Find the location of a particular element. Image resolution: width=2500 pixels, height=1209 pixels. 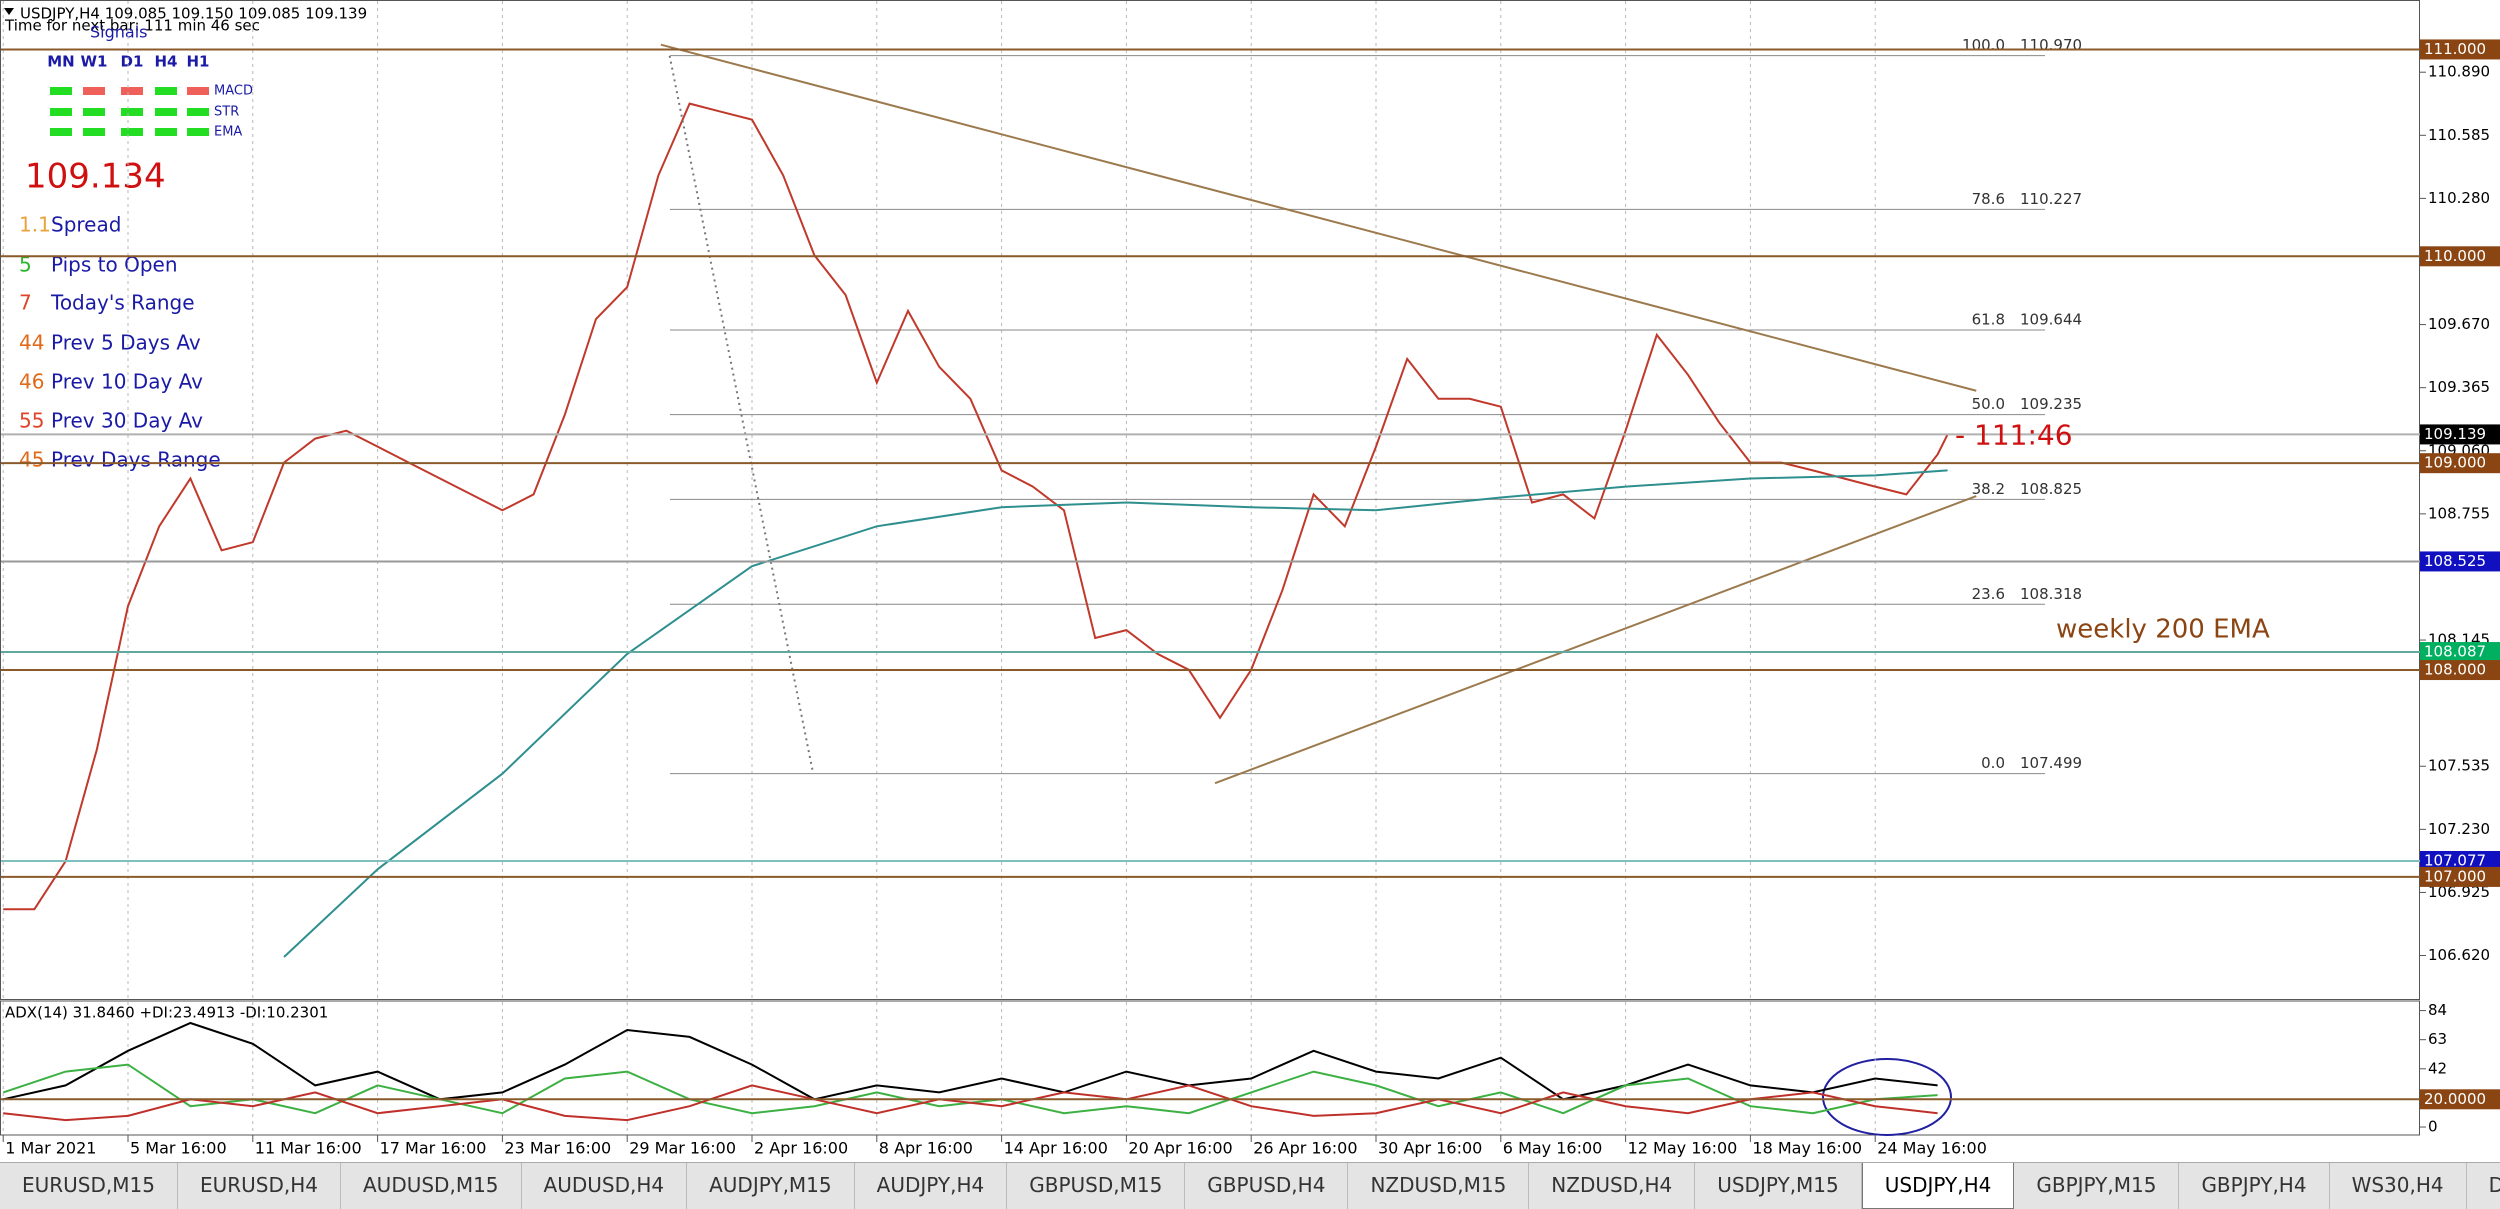

time-tick-label: 2 Apr 16:00 is located at coordinates (801, 1148).